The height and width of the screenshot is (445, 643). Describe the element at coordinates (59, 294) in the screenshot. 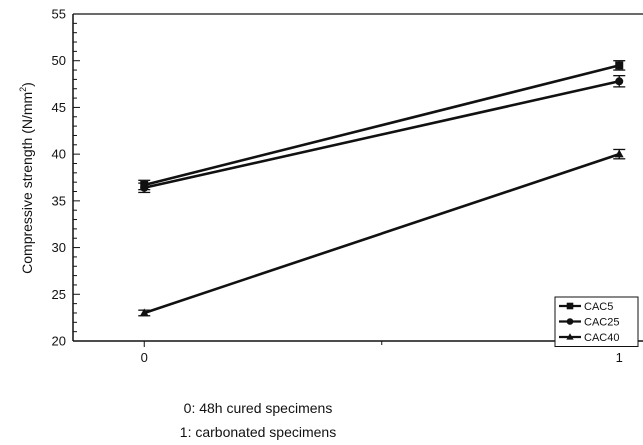

I see `y-tick-label: 25` at that location.